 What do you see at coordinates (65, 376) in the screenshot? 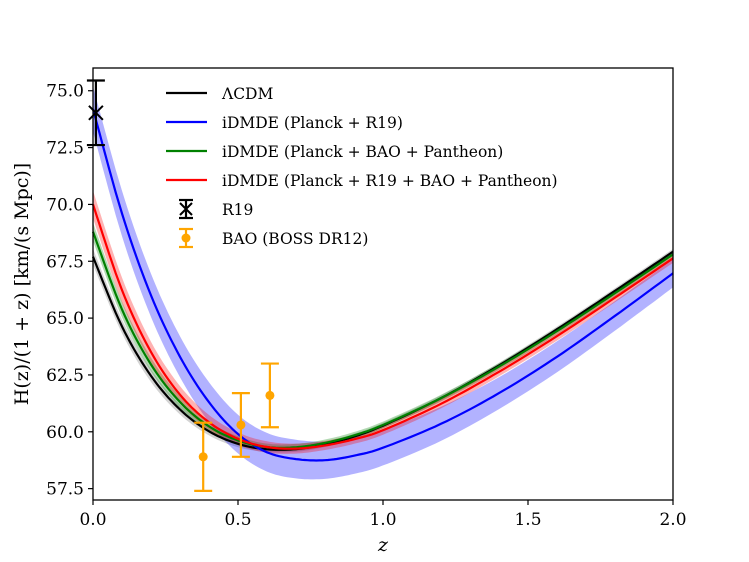
I see `y-tick-label: 62.5` at bounding box center [65, 376].